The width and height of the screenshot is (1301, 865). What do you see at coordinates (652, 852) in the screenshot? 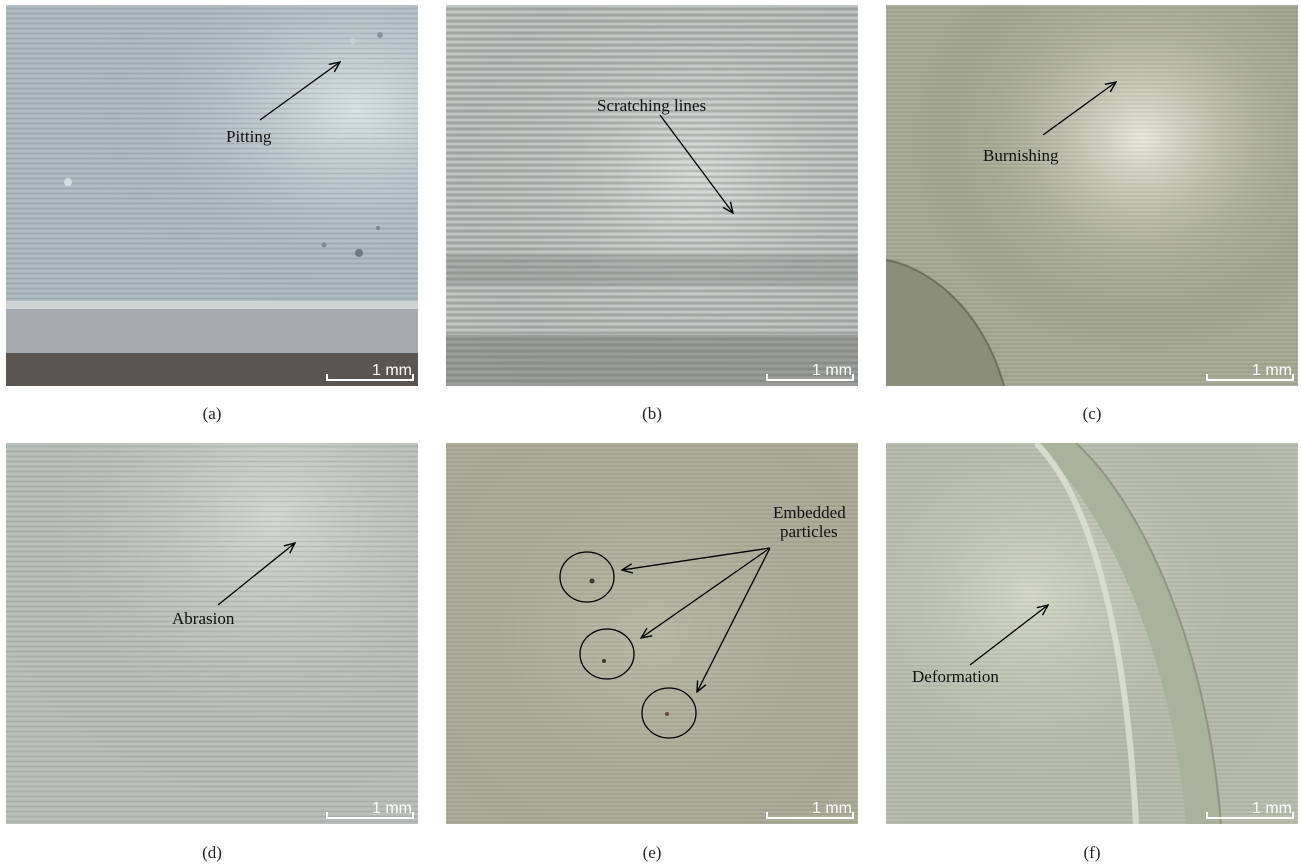
I see `caption-e: (e)` at bounding box center [652, 852].